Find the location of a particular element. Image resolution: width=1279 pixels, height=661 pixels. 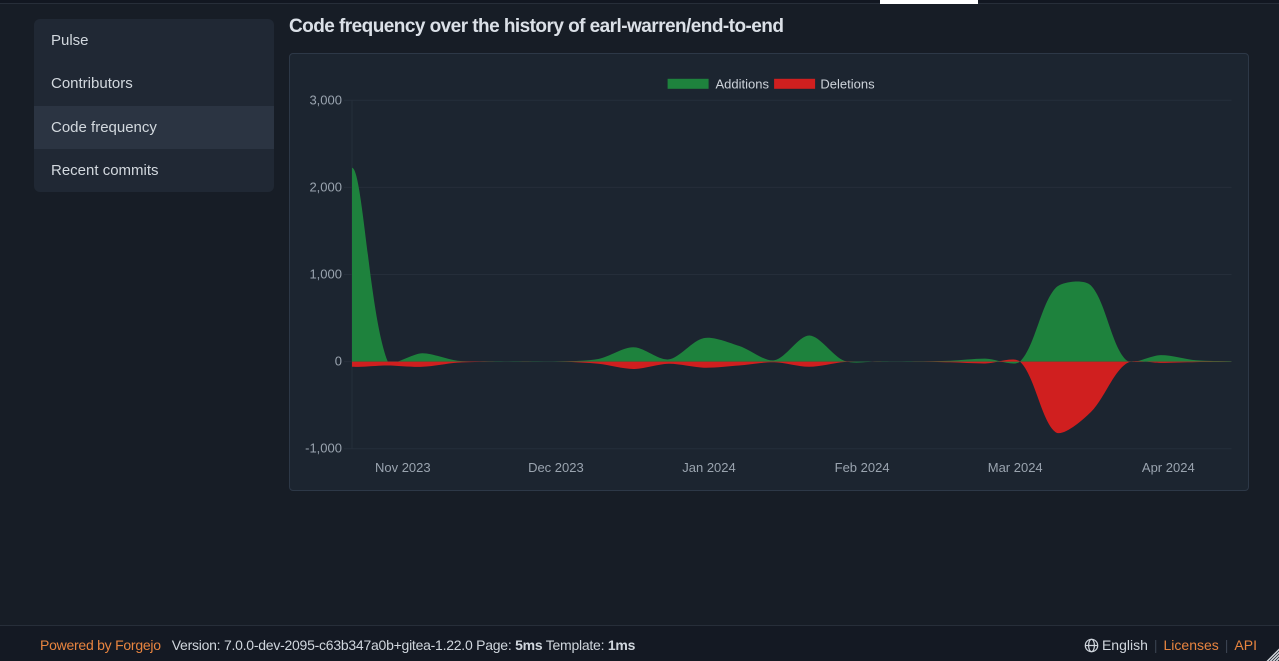

svg-text: 2,000 is located at coordinates (325, 186).